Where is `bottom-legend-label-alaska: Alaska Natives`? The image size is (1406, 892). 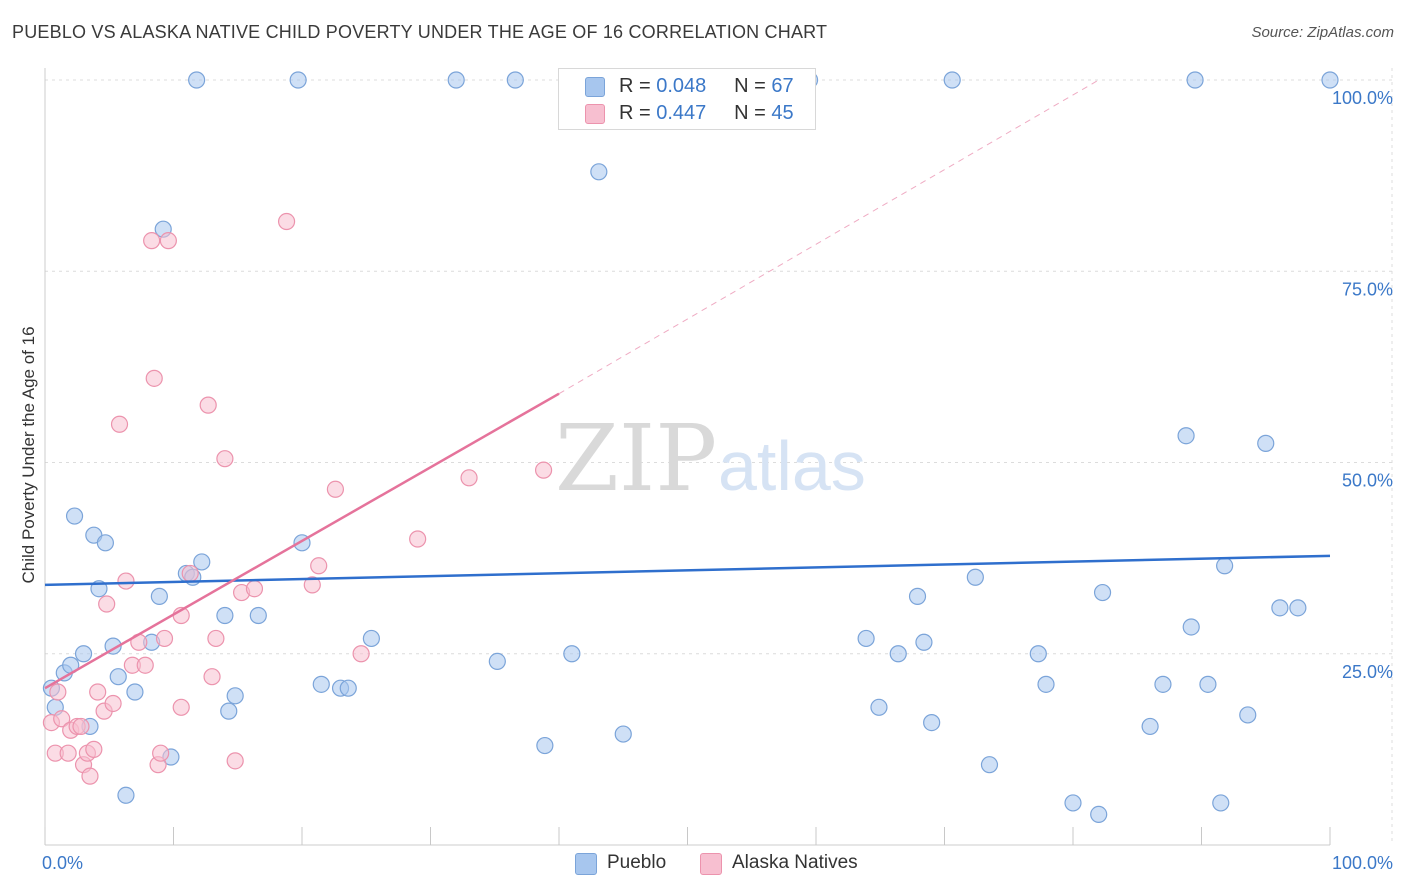 bottom-legend-label-alaska: Alaska Natives is located at coordinates (795, 862).